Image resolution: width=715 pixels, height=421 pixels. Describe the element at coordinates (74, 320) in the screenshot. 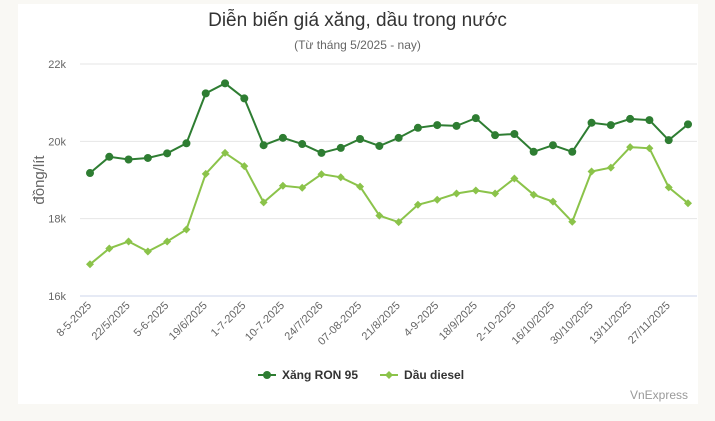

I see `x-tick-label: 8-5-2025` at that location.